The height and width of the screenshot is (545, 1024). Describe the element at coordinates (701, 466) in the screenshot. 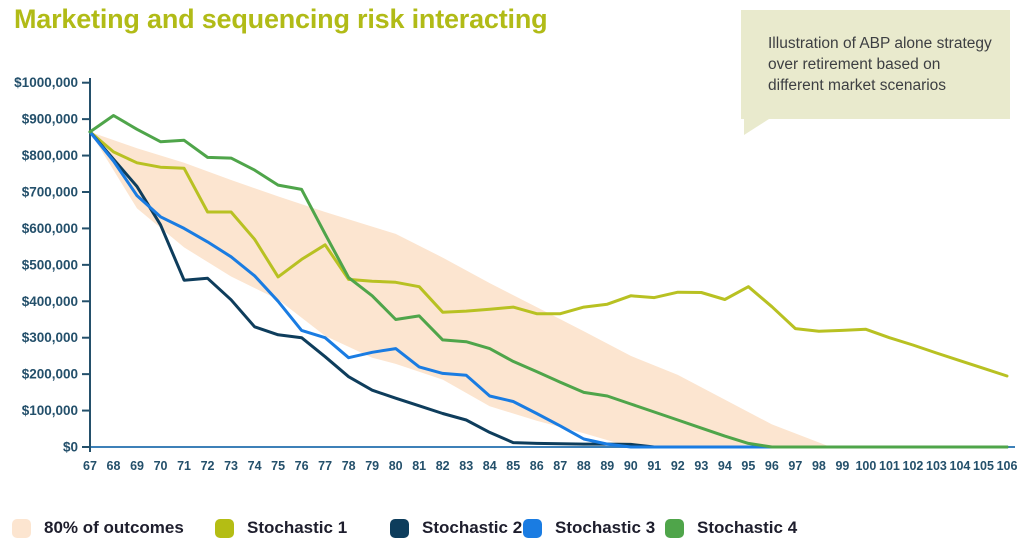

I see `x-tick-label: 93` at that location.